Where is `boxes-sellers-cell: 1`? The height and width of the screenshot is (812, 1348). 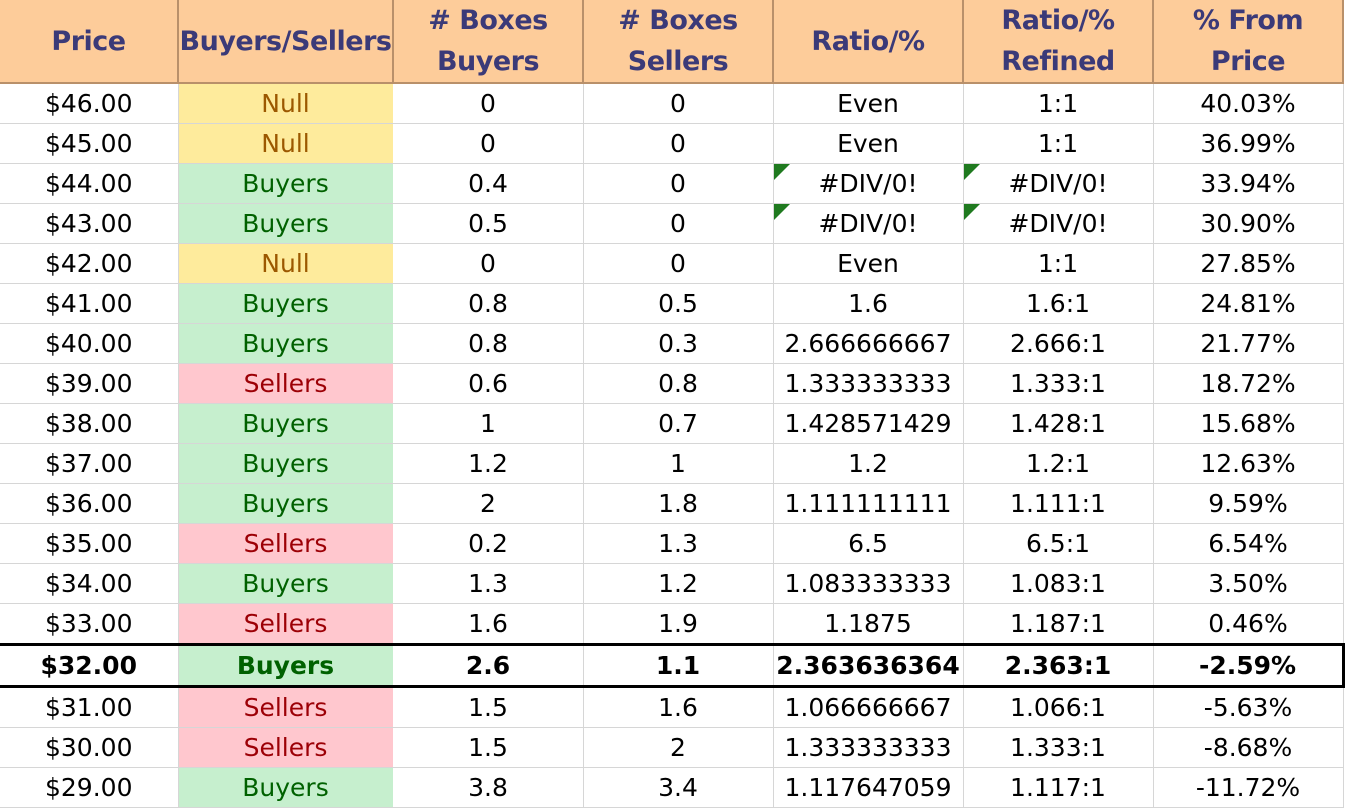
boxes-sellers-cell: 1 is located at coordinates (678, 463).